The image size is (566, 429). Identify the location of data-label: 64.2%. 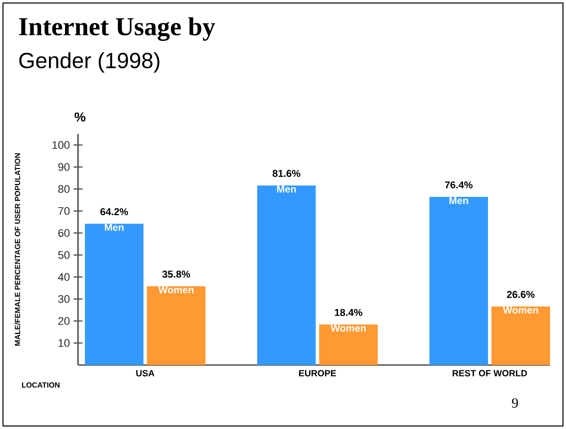
(114, 212).